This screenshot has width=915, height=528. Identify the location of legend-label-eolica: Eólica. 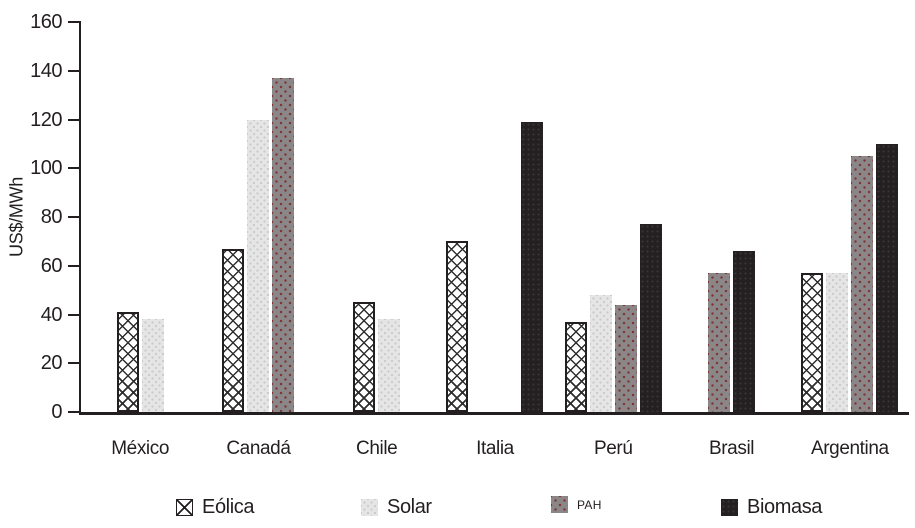
(228, 507).